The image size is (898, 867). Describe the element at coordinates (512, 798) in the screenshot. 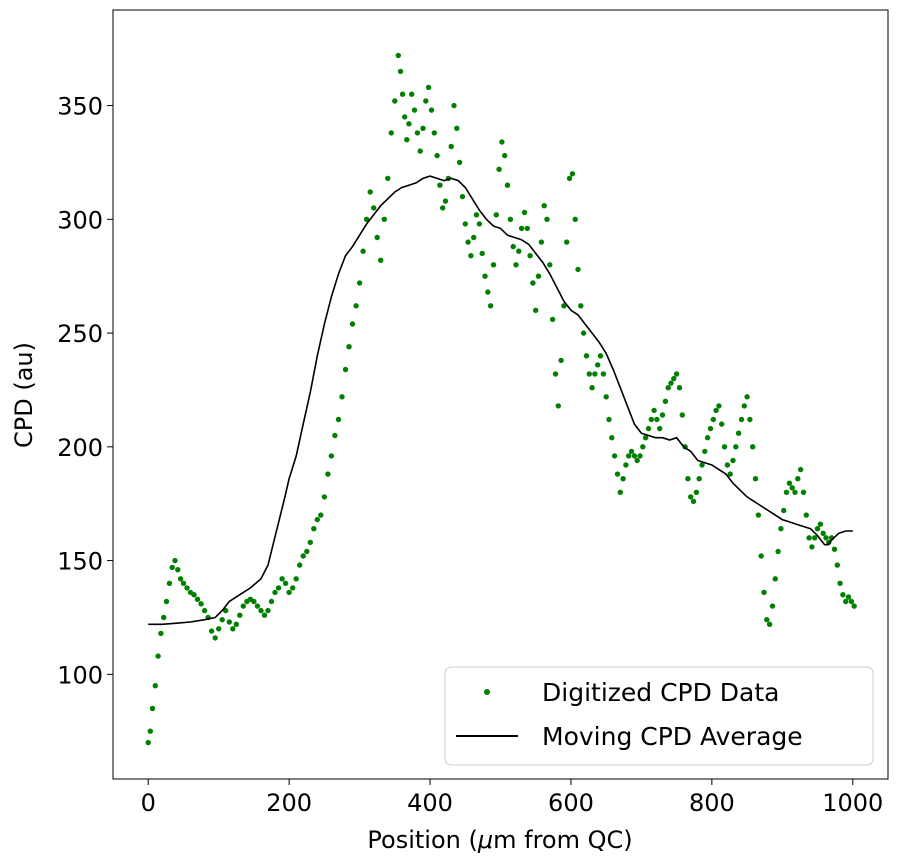

I see `x-axis-ticks: 0 200 400 600 800 1000` at that location.